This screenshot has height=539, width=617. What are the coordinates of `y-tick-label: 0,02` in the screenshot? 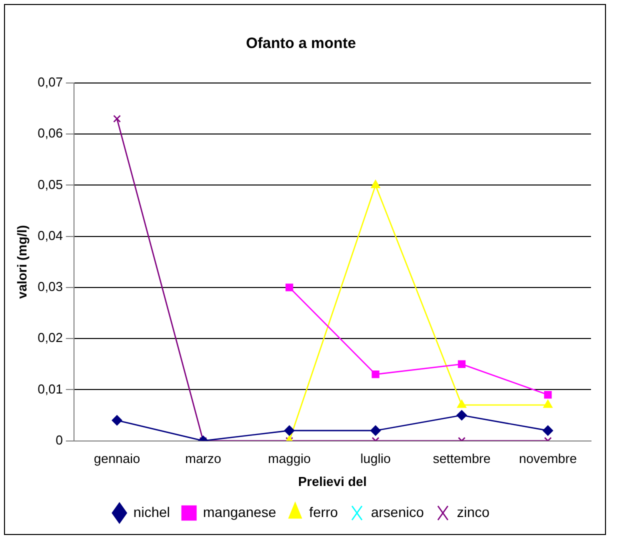 It's located at (50, 338).